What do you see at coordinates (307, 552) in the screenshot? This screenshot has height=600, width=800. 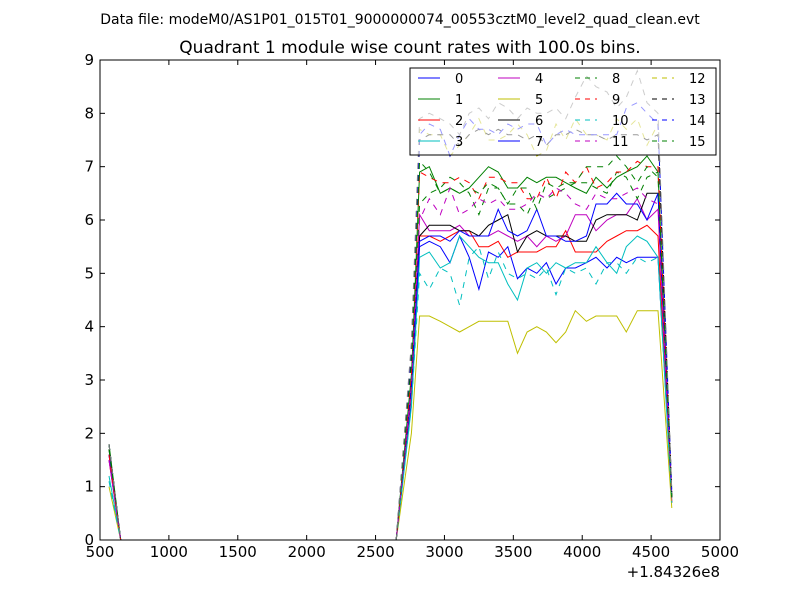 I see `x-tick-label: 2000` at bounding box center [307, 552].